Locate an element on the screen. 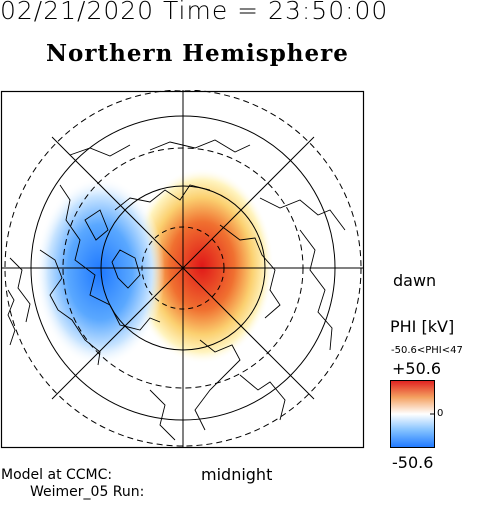  colorbar is located at coordinates (412, 414).